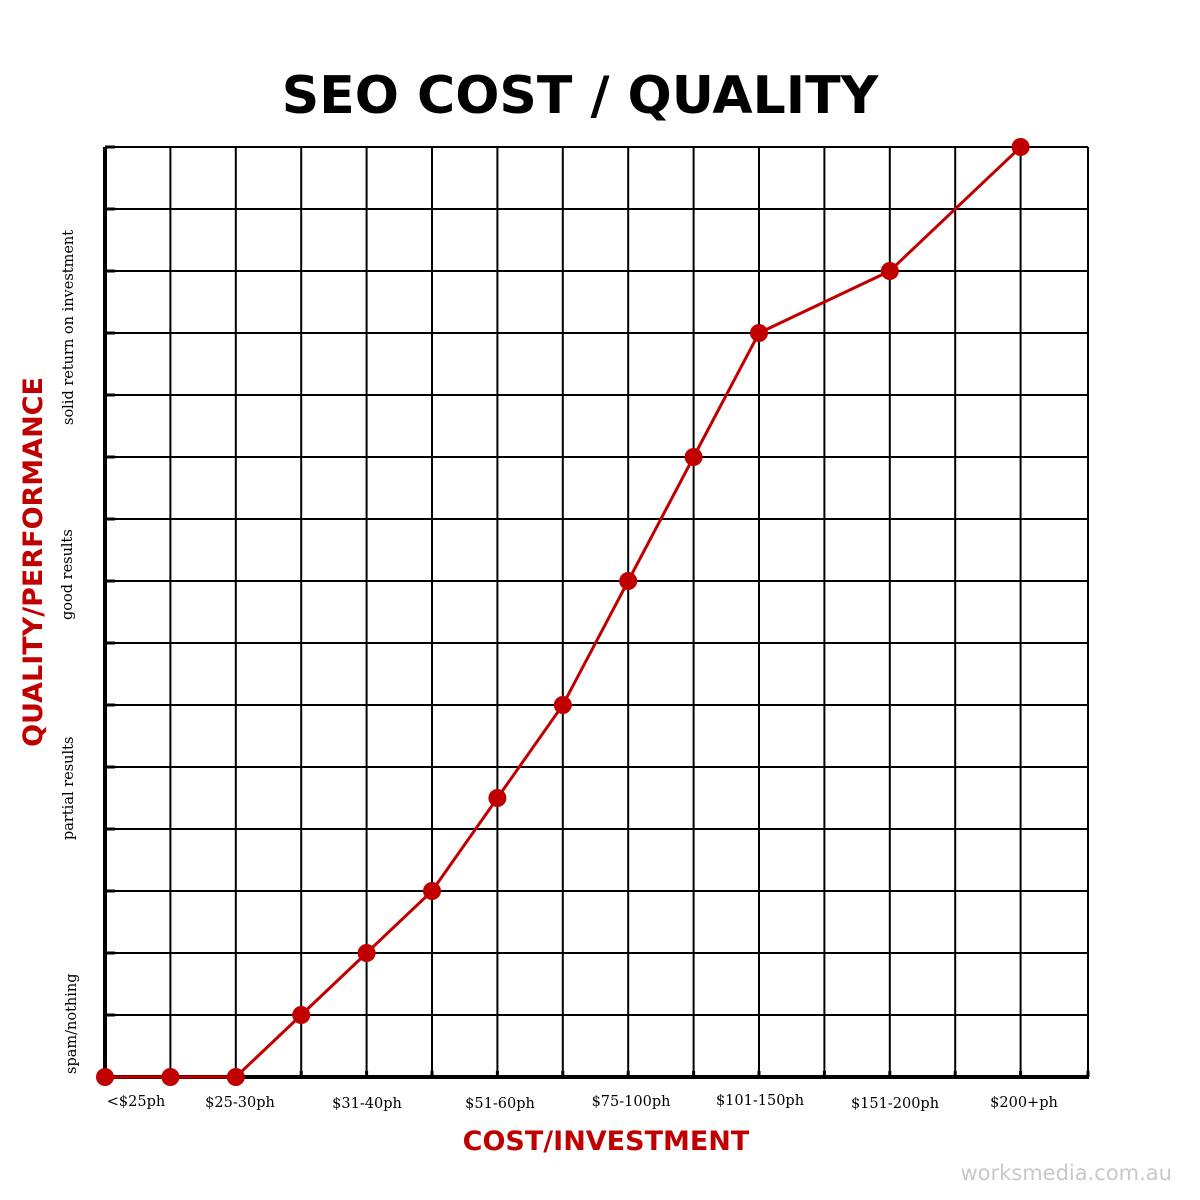 This screenshot has width=1200, height=1200. What do you see at coordinates (631, 1102) in the screenshot?
I see `x-tick-label: $75-100ph` at bounding box center [631, 1102].